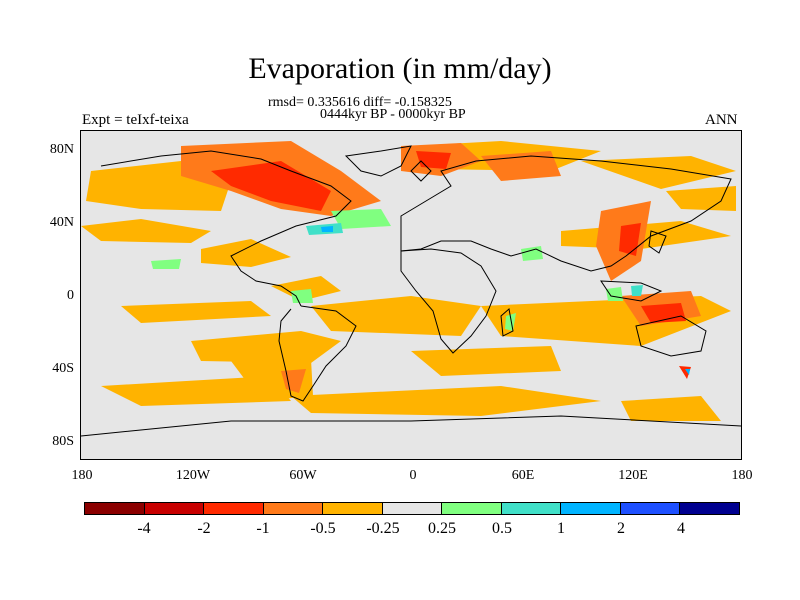  I want to click on colorbar-label: -4, so click(144, 528).